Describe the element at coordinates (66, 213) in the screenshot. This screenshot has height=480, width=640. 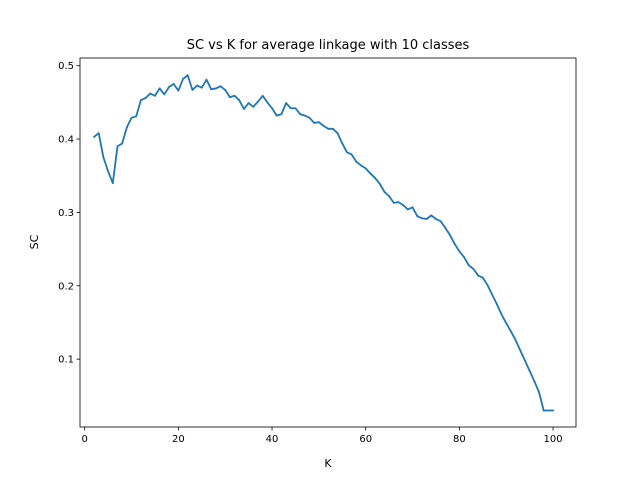
I see `y-tick-label: 0.3` at that location.